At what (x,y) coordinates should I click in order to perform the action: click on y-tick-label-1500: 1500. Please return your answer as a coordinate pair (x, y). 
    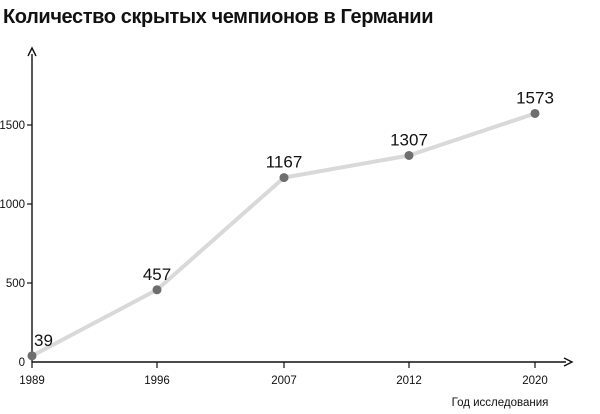
    Looking at the image, I should click on (12, 126).